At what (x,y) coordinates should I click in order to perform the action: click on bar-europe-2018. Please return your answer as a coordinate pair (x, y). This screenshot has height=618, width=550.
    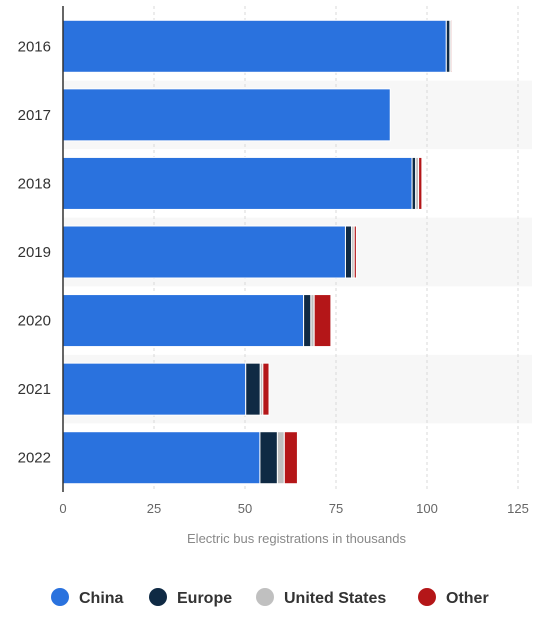
    Looking at the image, I should click on (414, 183).